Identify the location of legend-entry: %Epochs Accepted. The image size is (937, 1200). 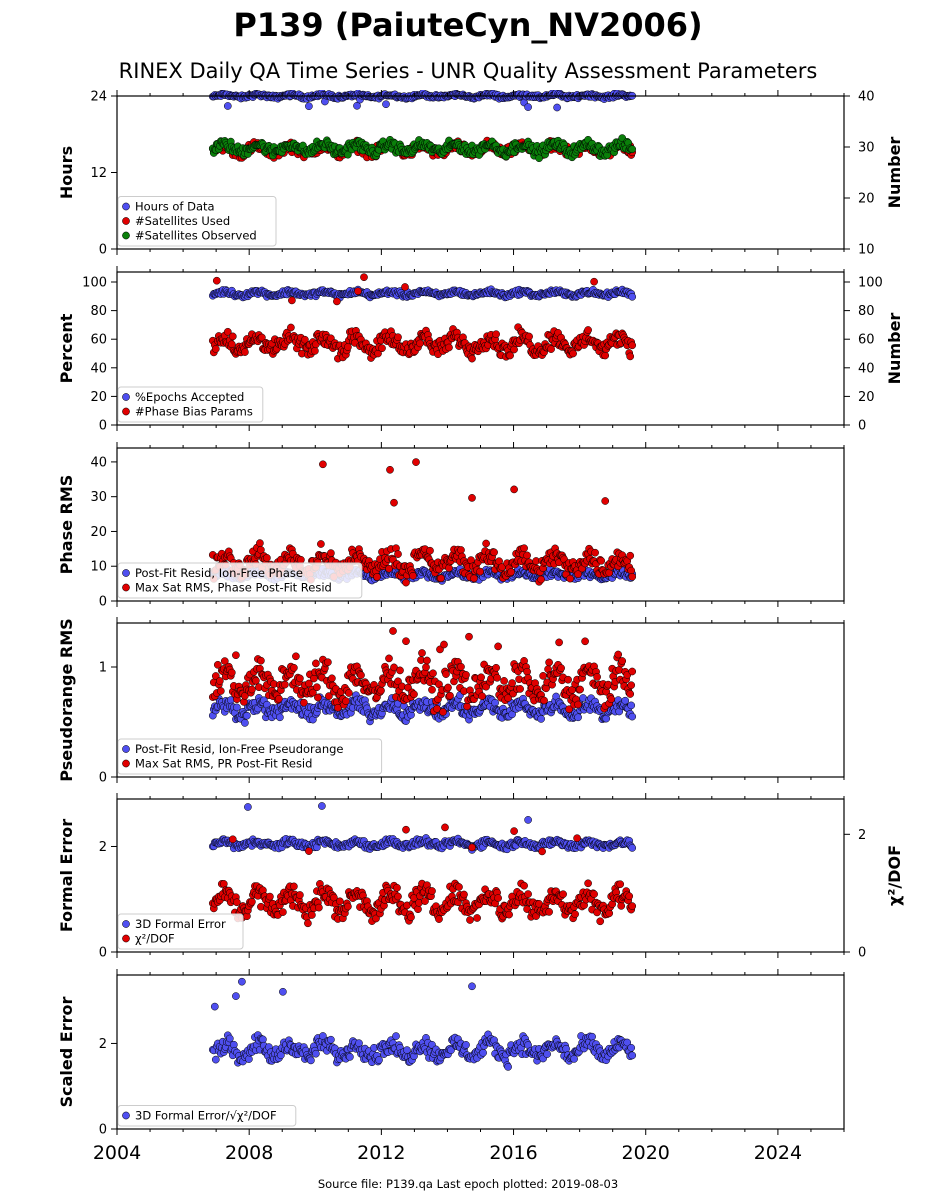
(189, 397).